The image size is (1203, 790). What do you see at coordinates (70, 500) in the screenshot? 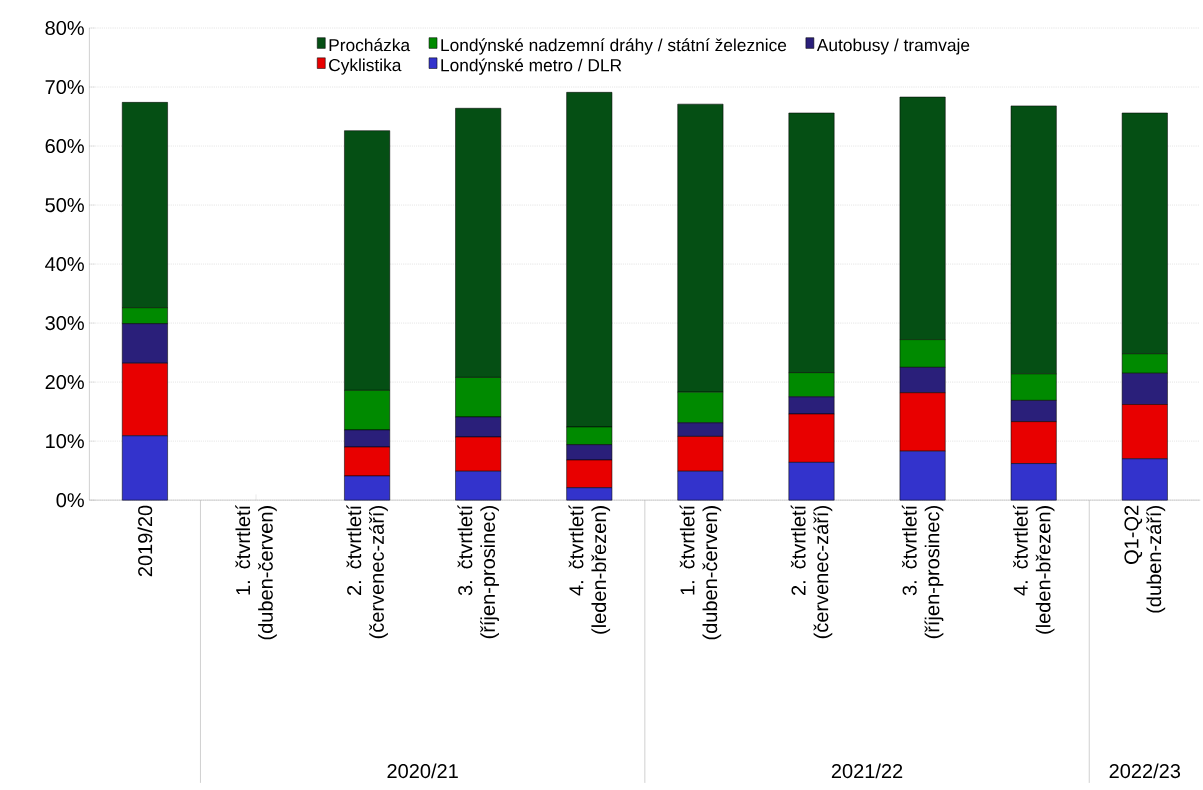
I see `y-tick-label: 0%` at bounding box center [70, 500].